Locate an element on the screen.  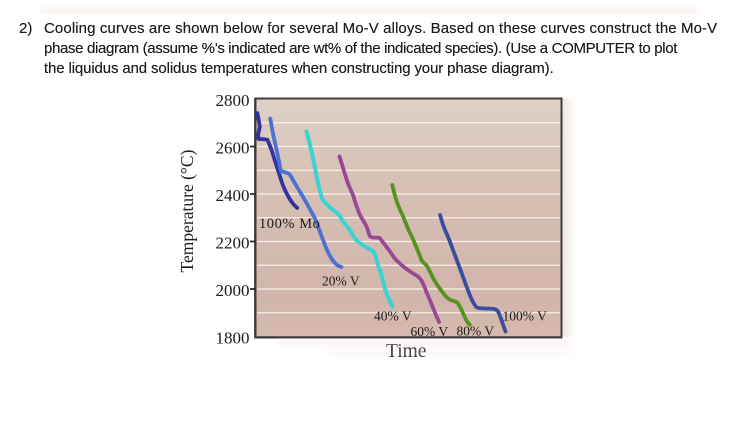
svg-text: 60% V is located at coordinates (430, 331).